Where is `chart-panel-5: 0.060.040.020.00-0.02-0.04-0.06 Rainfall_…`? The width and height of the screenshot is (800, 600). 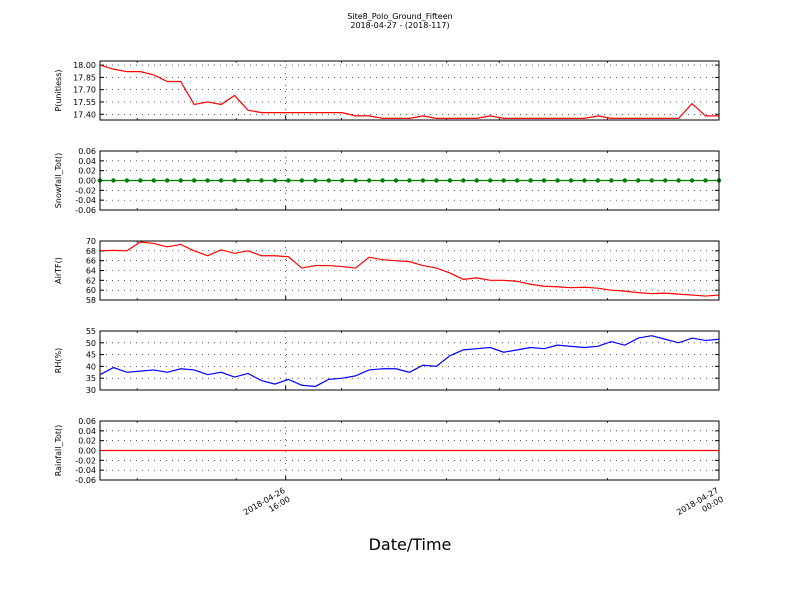
chart-panel-5: 0.060.040.020.00-0.02-0.04-0.06 Rainfall_… is located at coordinates (387, 451).